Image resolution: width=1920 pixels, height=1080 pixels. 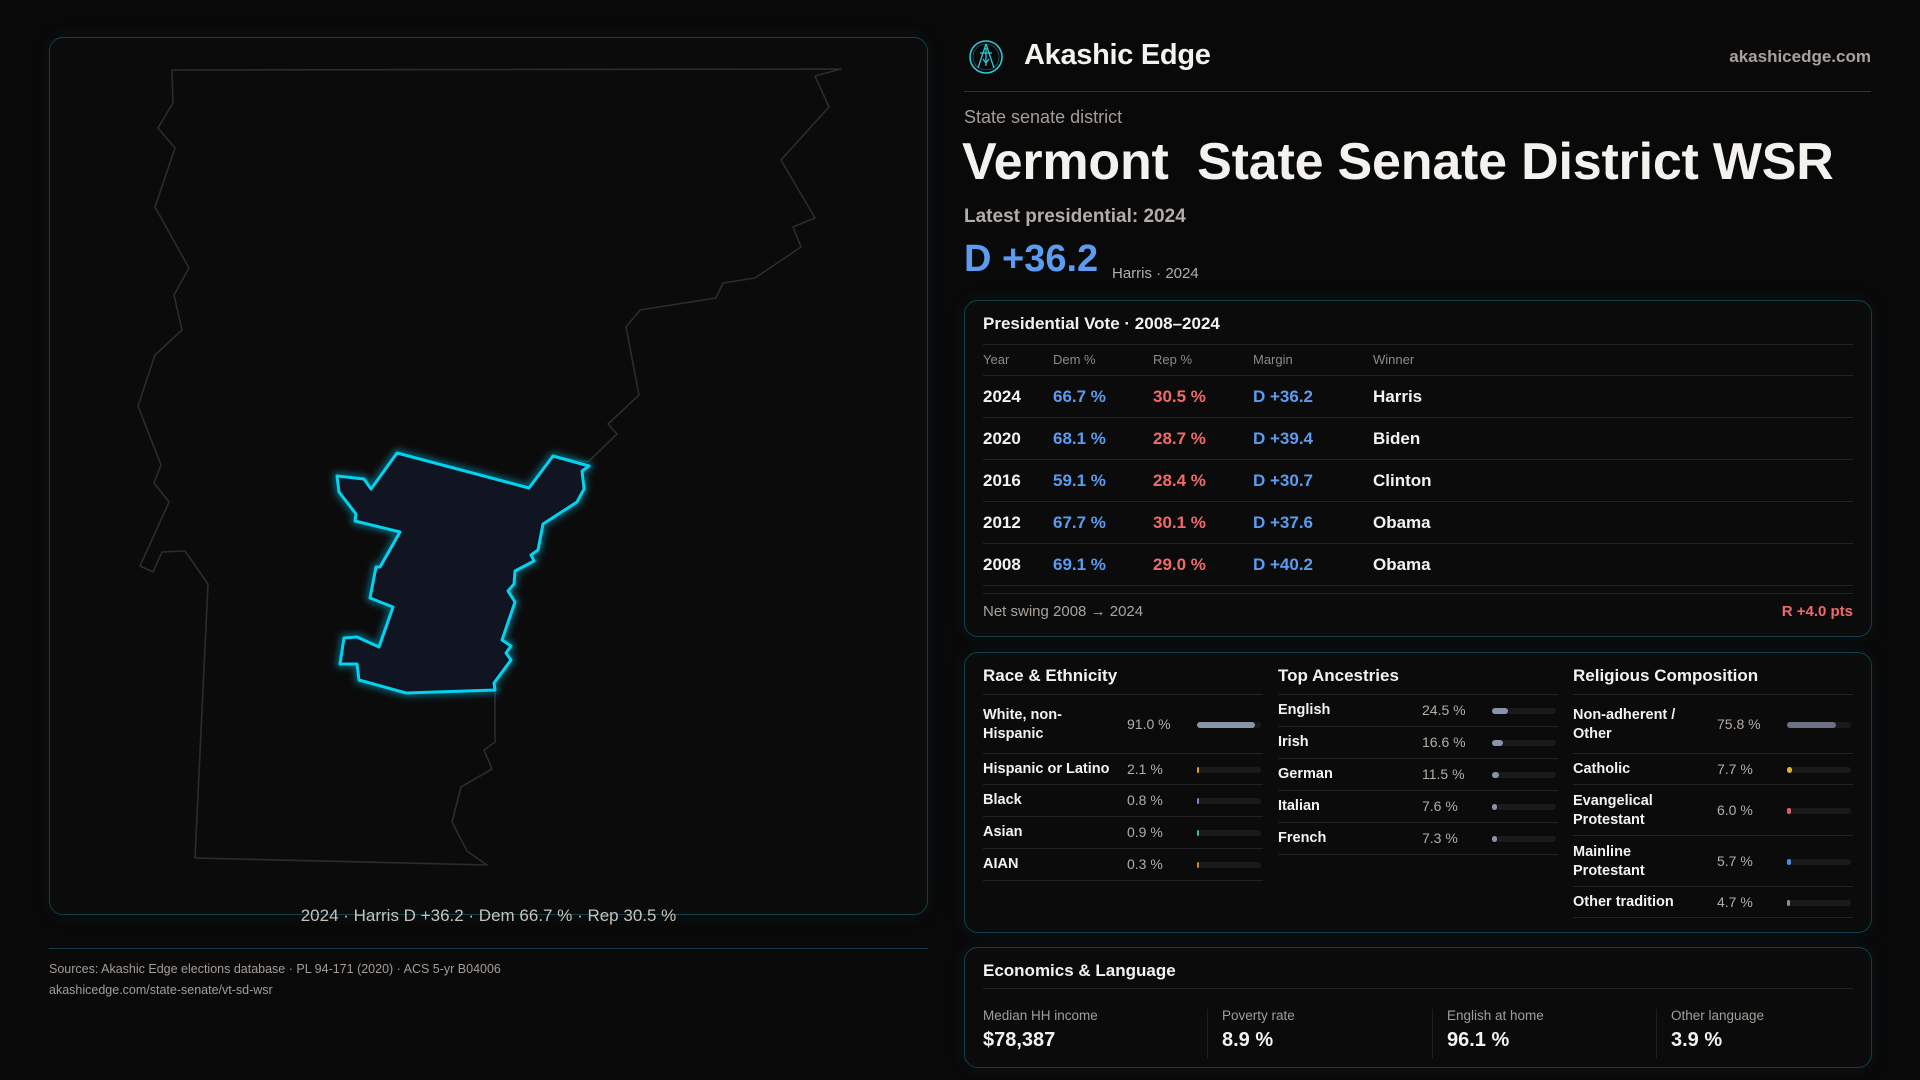 I want to click on akashic-compass-logo-icon, so click(x=986, y=57).